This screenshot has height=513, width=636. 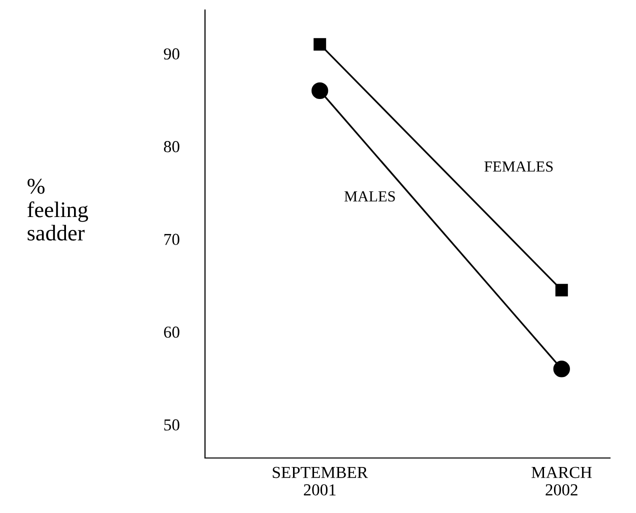 I want to click on y-tick-label: 60, so click(x=172, y=332).